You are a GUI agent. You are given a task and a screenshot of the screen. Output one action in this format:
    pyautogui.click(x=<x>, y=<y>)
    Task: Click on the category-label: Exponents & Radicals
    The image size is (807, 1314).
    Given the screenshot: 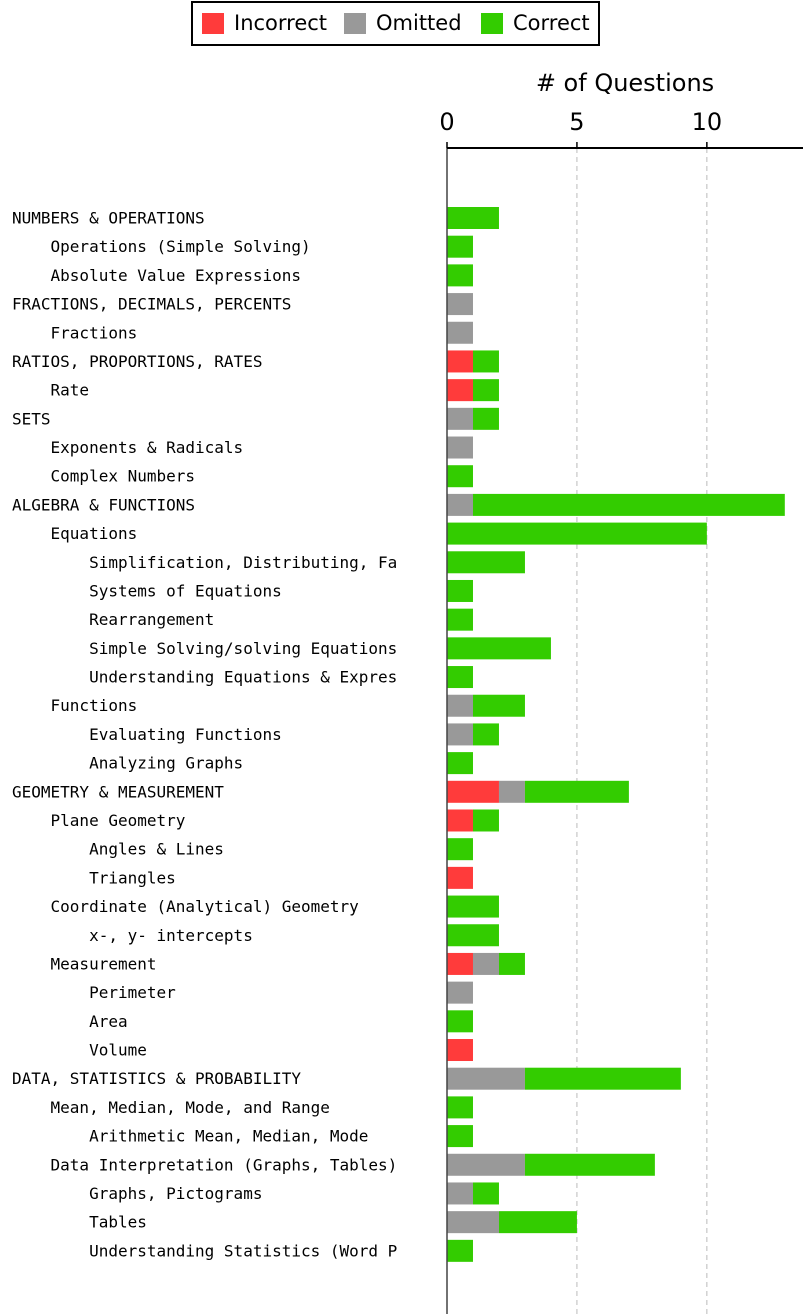 What is the action you would take?
    pyautogui.click(x=127, y=447)
    